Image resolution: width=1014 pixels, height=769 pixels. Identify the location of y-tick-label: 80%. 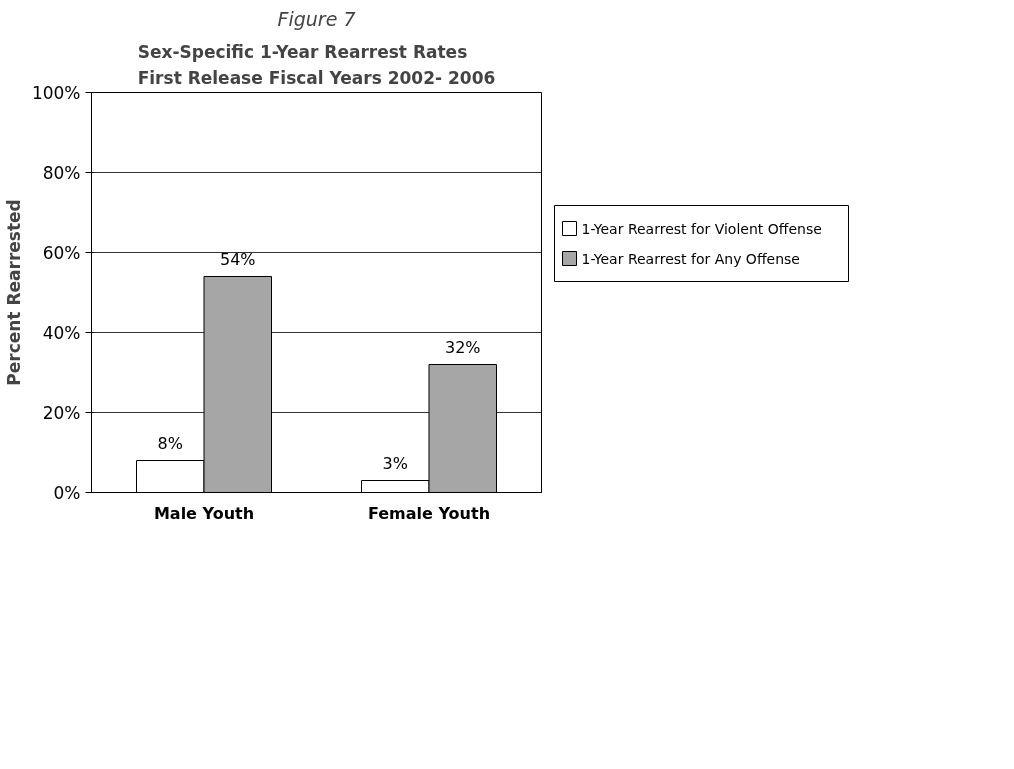
(61, 172).